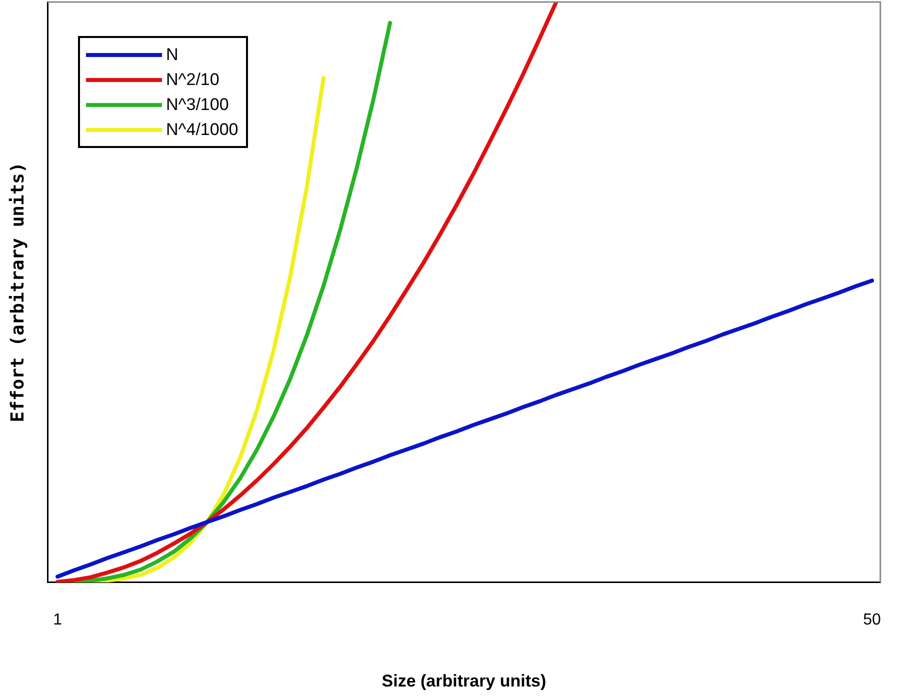 The image size is (901, 700). I want to click on y-axis-title: Effort (arbitrary units), so click(17, 292).